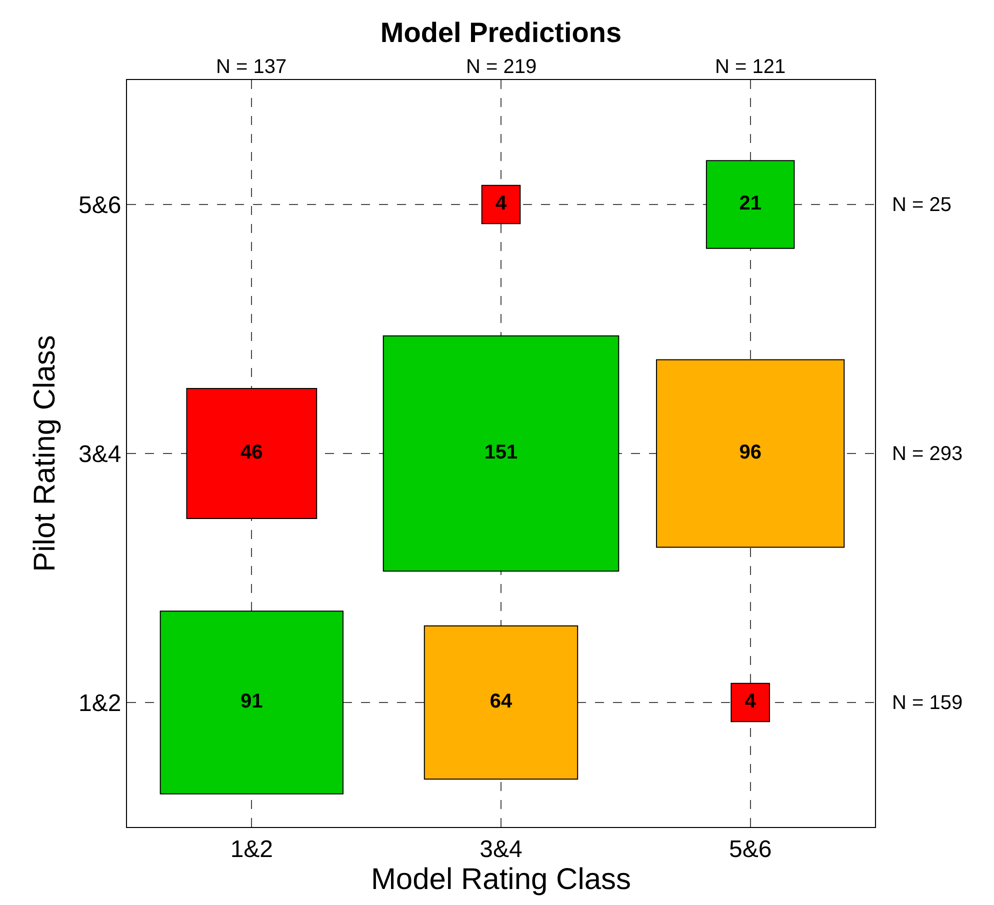  What do you see at coordinates (100, 205) in the screenshot?
I see `y-tick-label: 5&6` at bounding box center [100, 205].